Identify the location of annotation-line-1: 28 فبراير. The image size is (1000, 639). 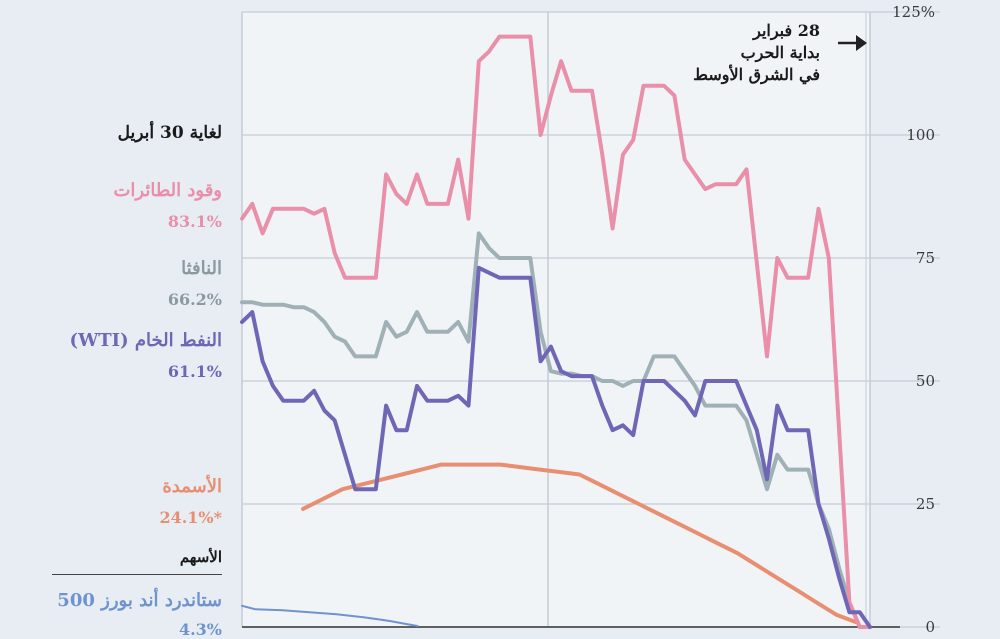
(786, 30).